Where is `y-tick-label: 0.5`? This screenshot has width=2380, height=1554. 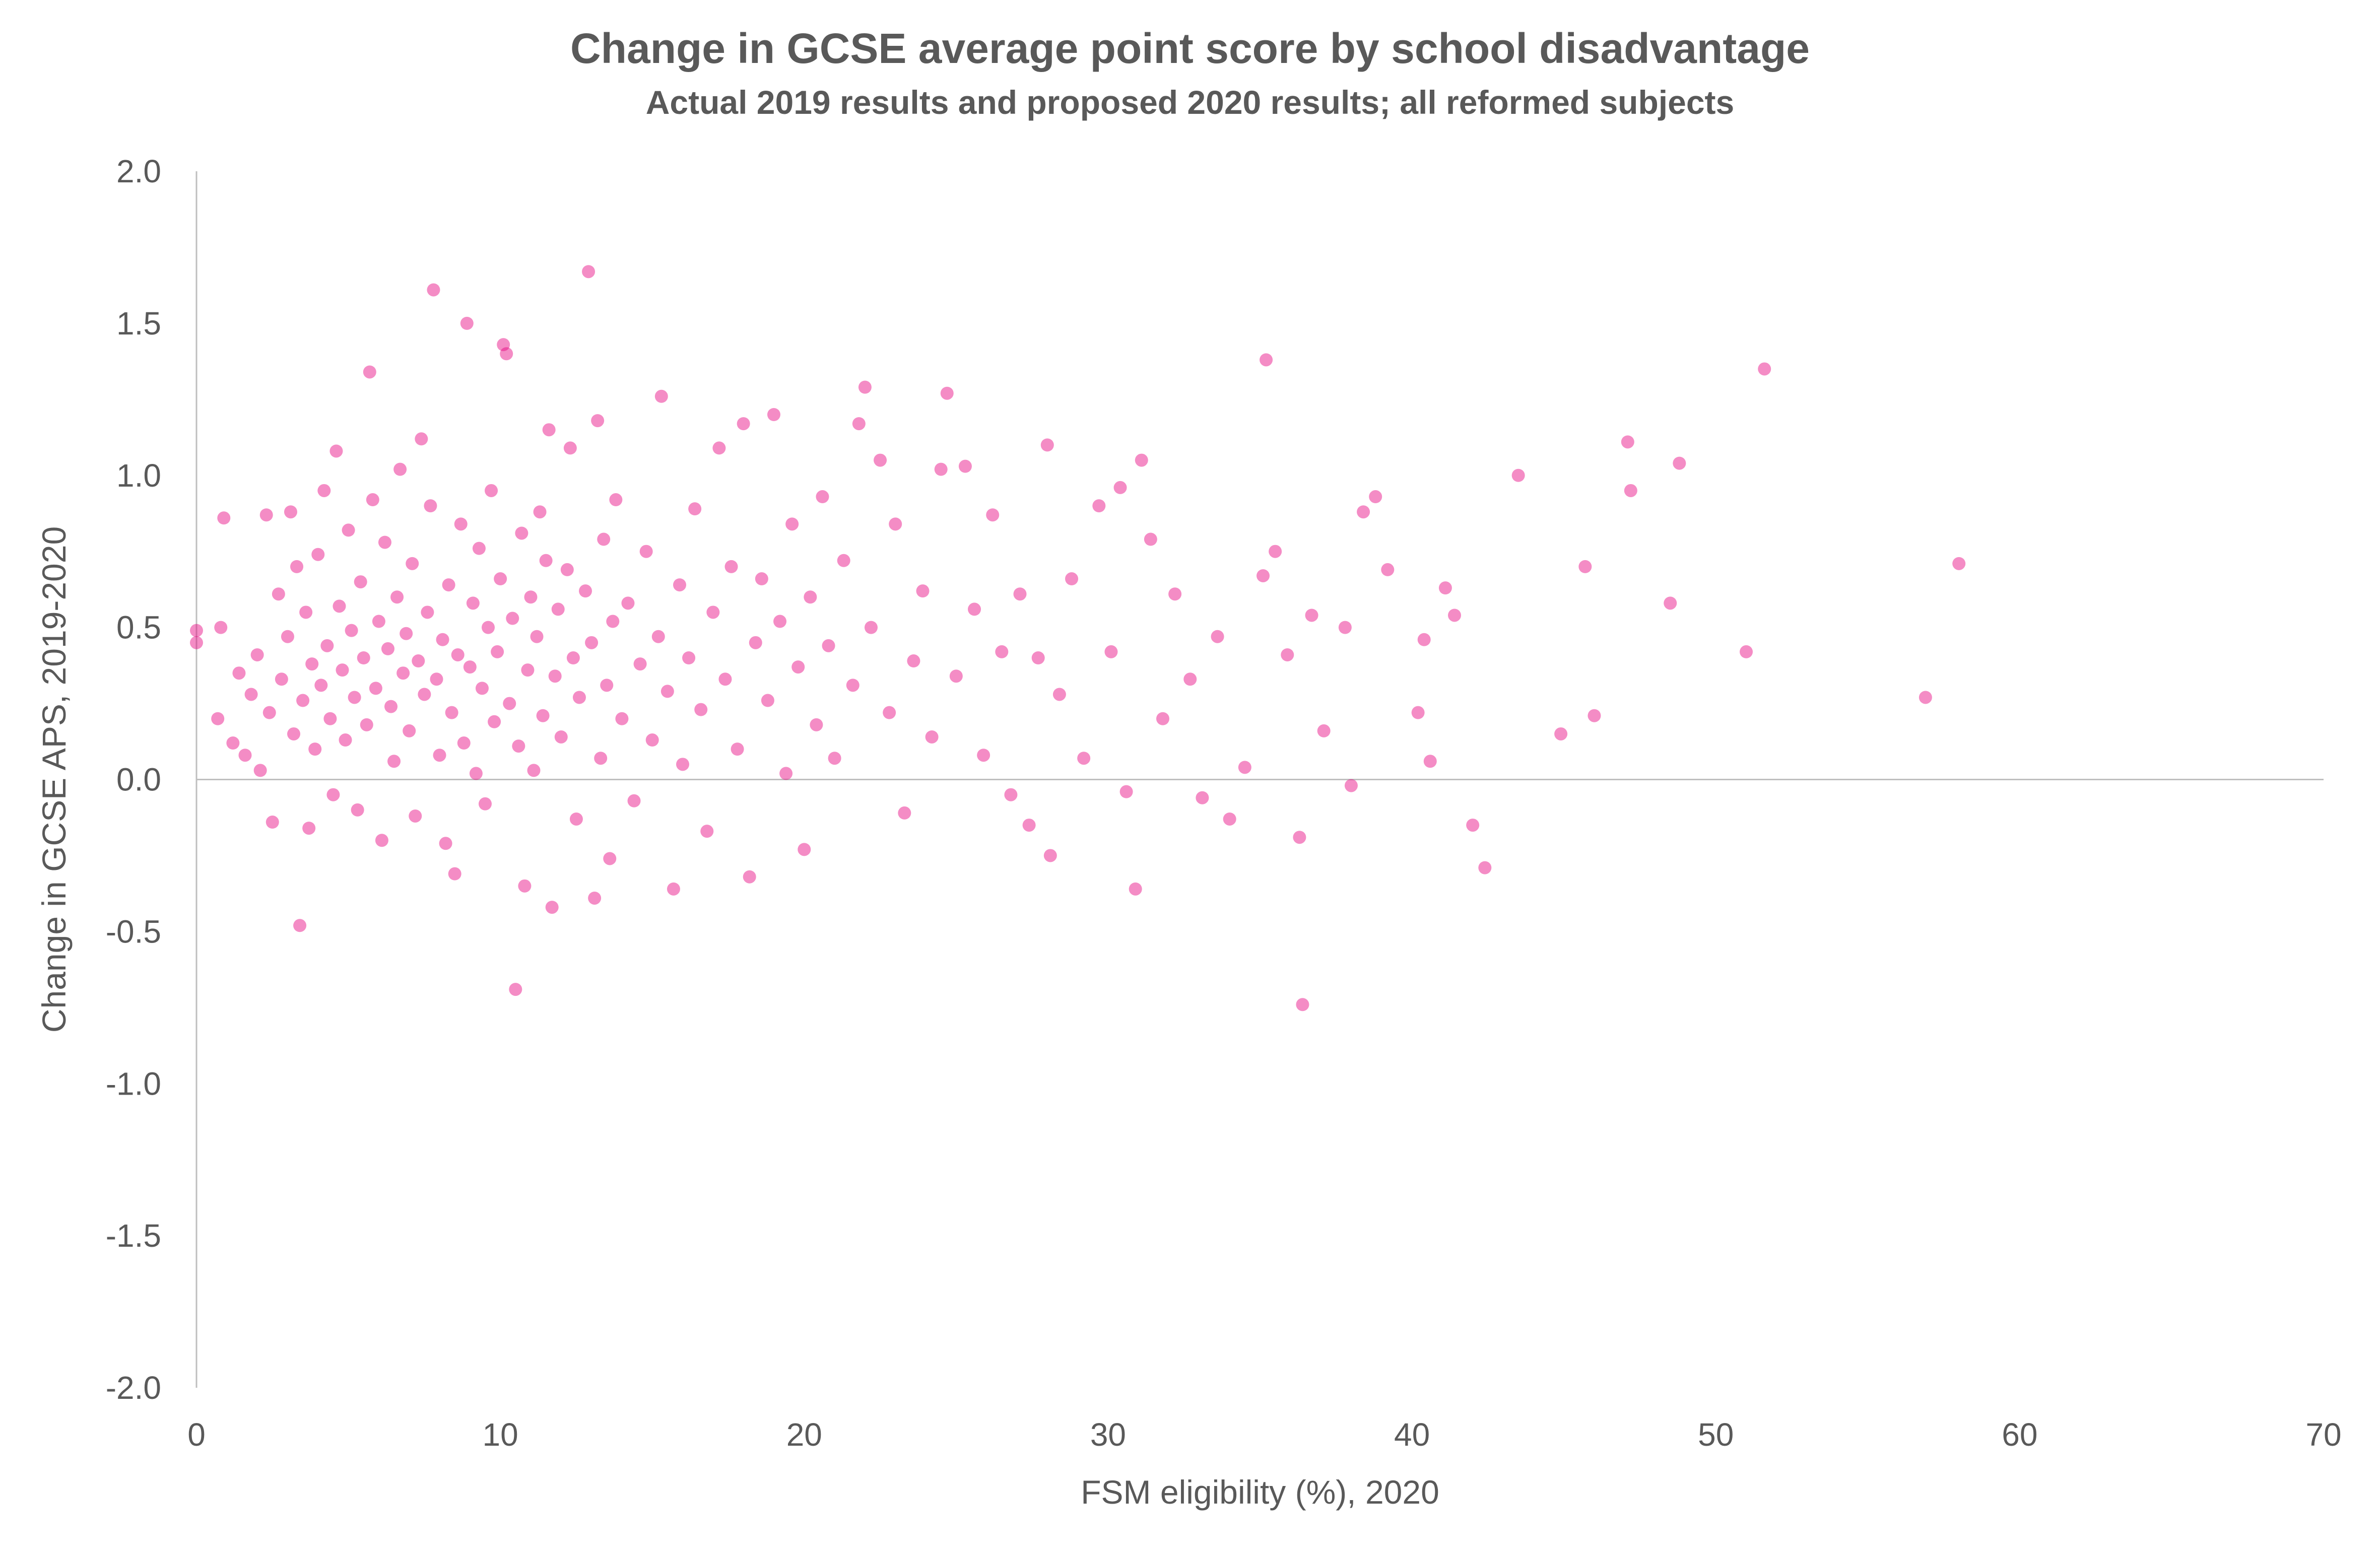 y-tick-label: 0.5 is located at coordinates (138, 628).